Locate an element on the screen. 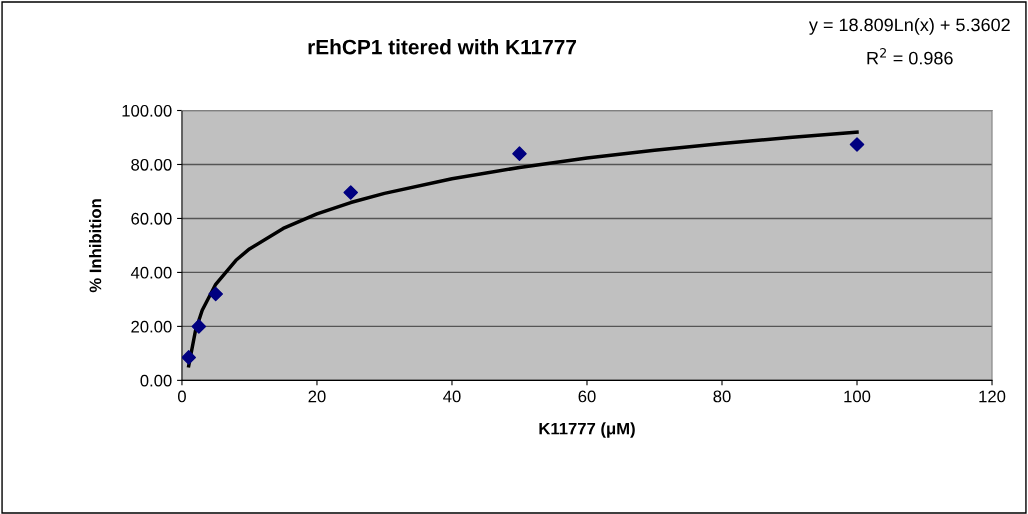 This screenshot has height=514, width=1028. chart-title: rEhCP1 titered with K11777 is located at coordinates (442, 47).